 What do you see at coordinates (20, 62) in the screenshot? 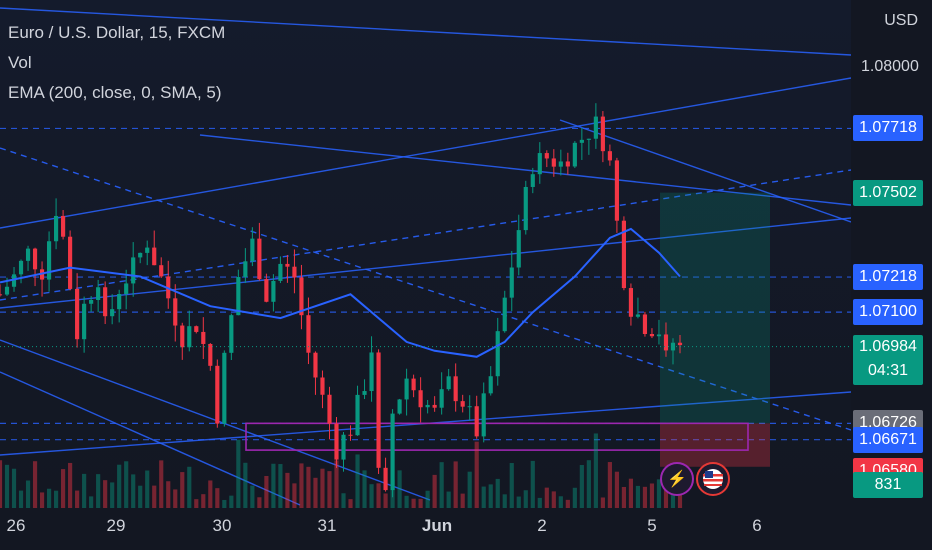
I see `volume-indicator-label: Vol` at bounding box center [20, 62].